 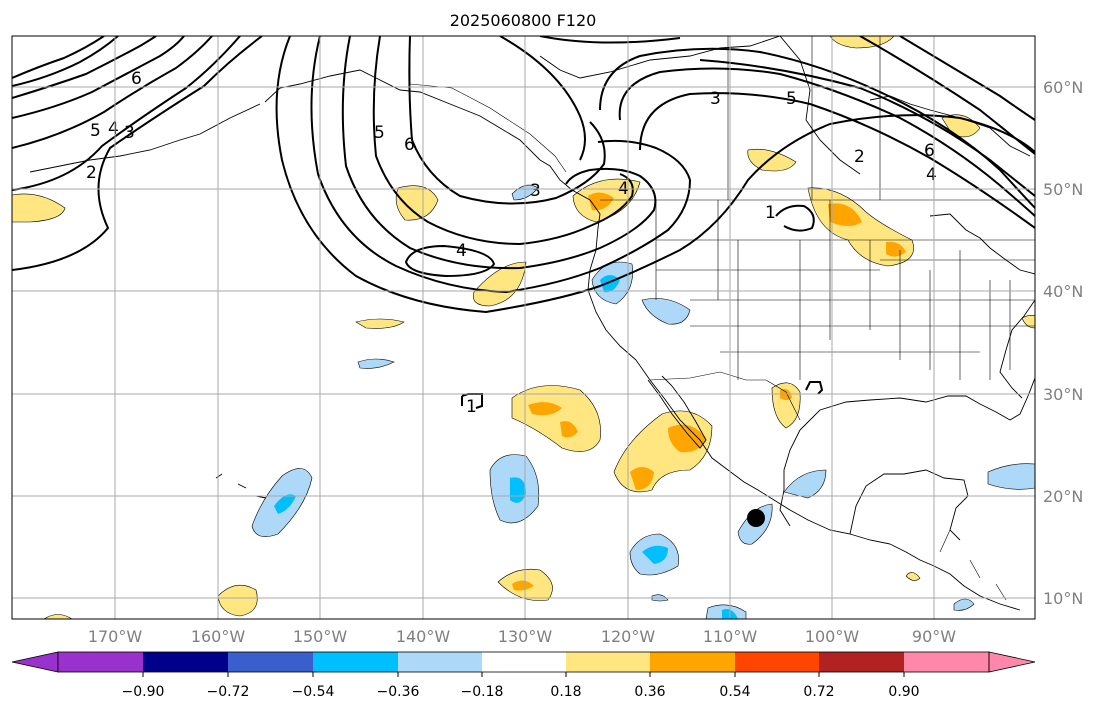 What do you see at coordinates (982, 244) in the screenshot?
I see `coast-great-lakes` at bounding box center [982, 244].